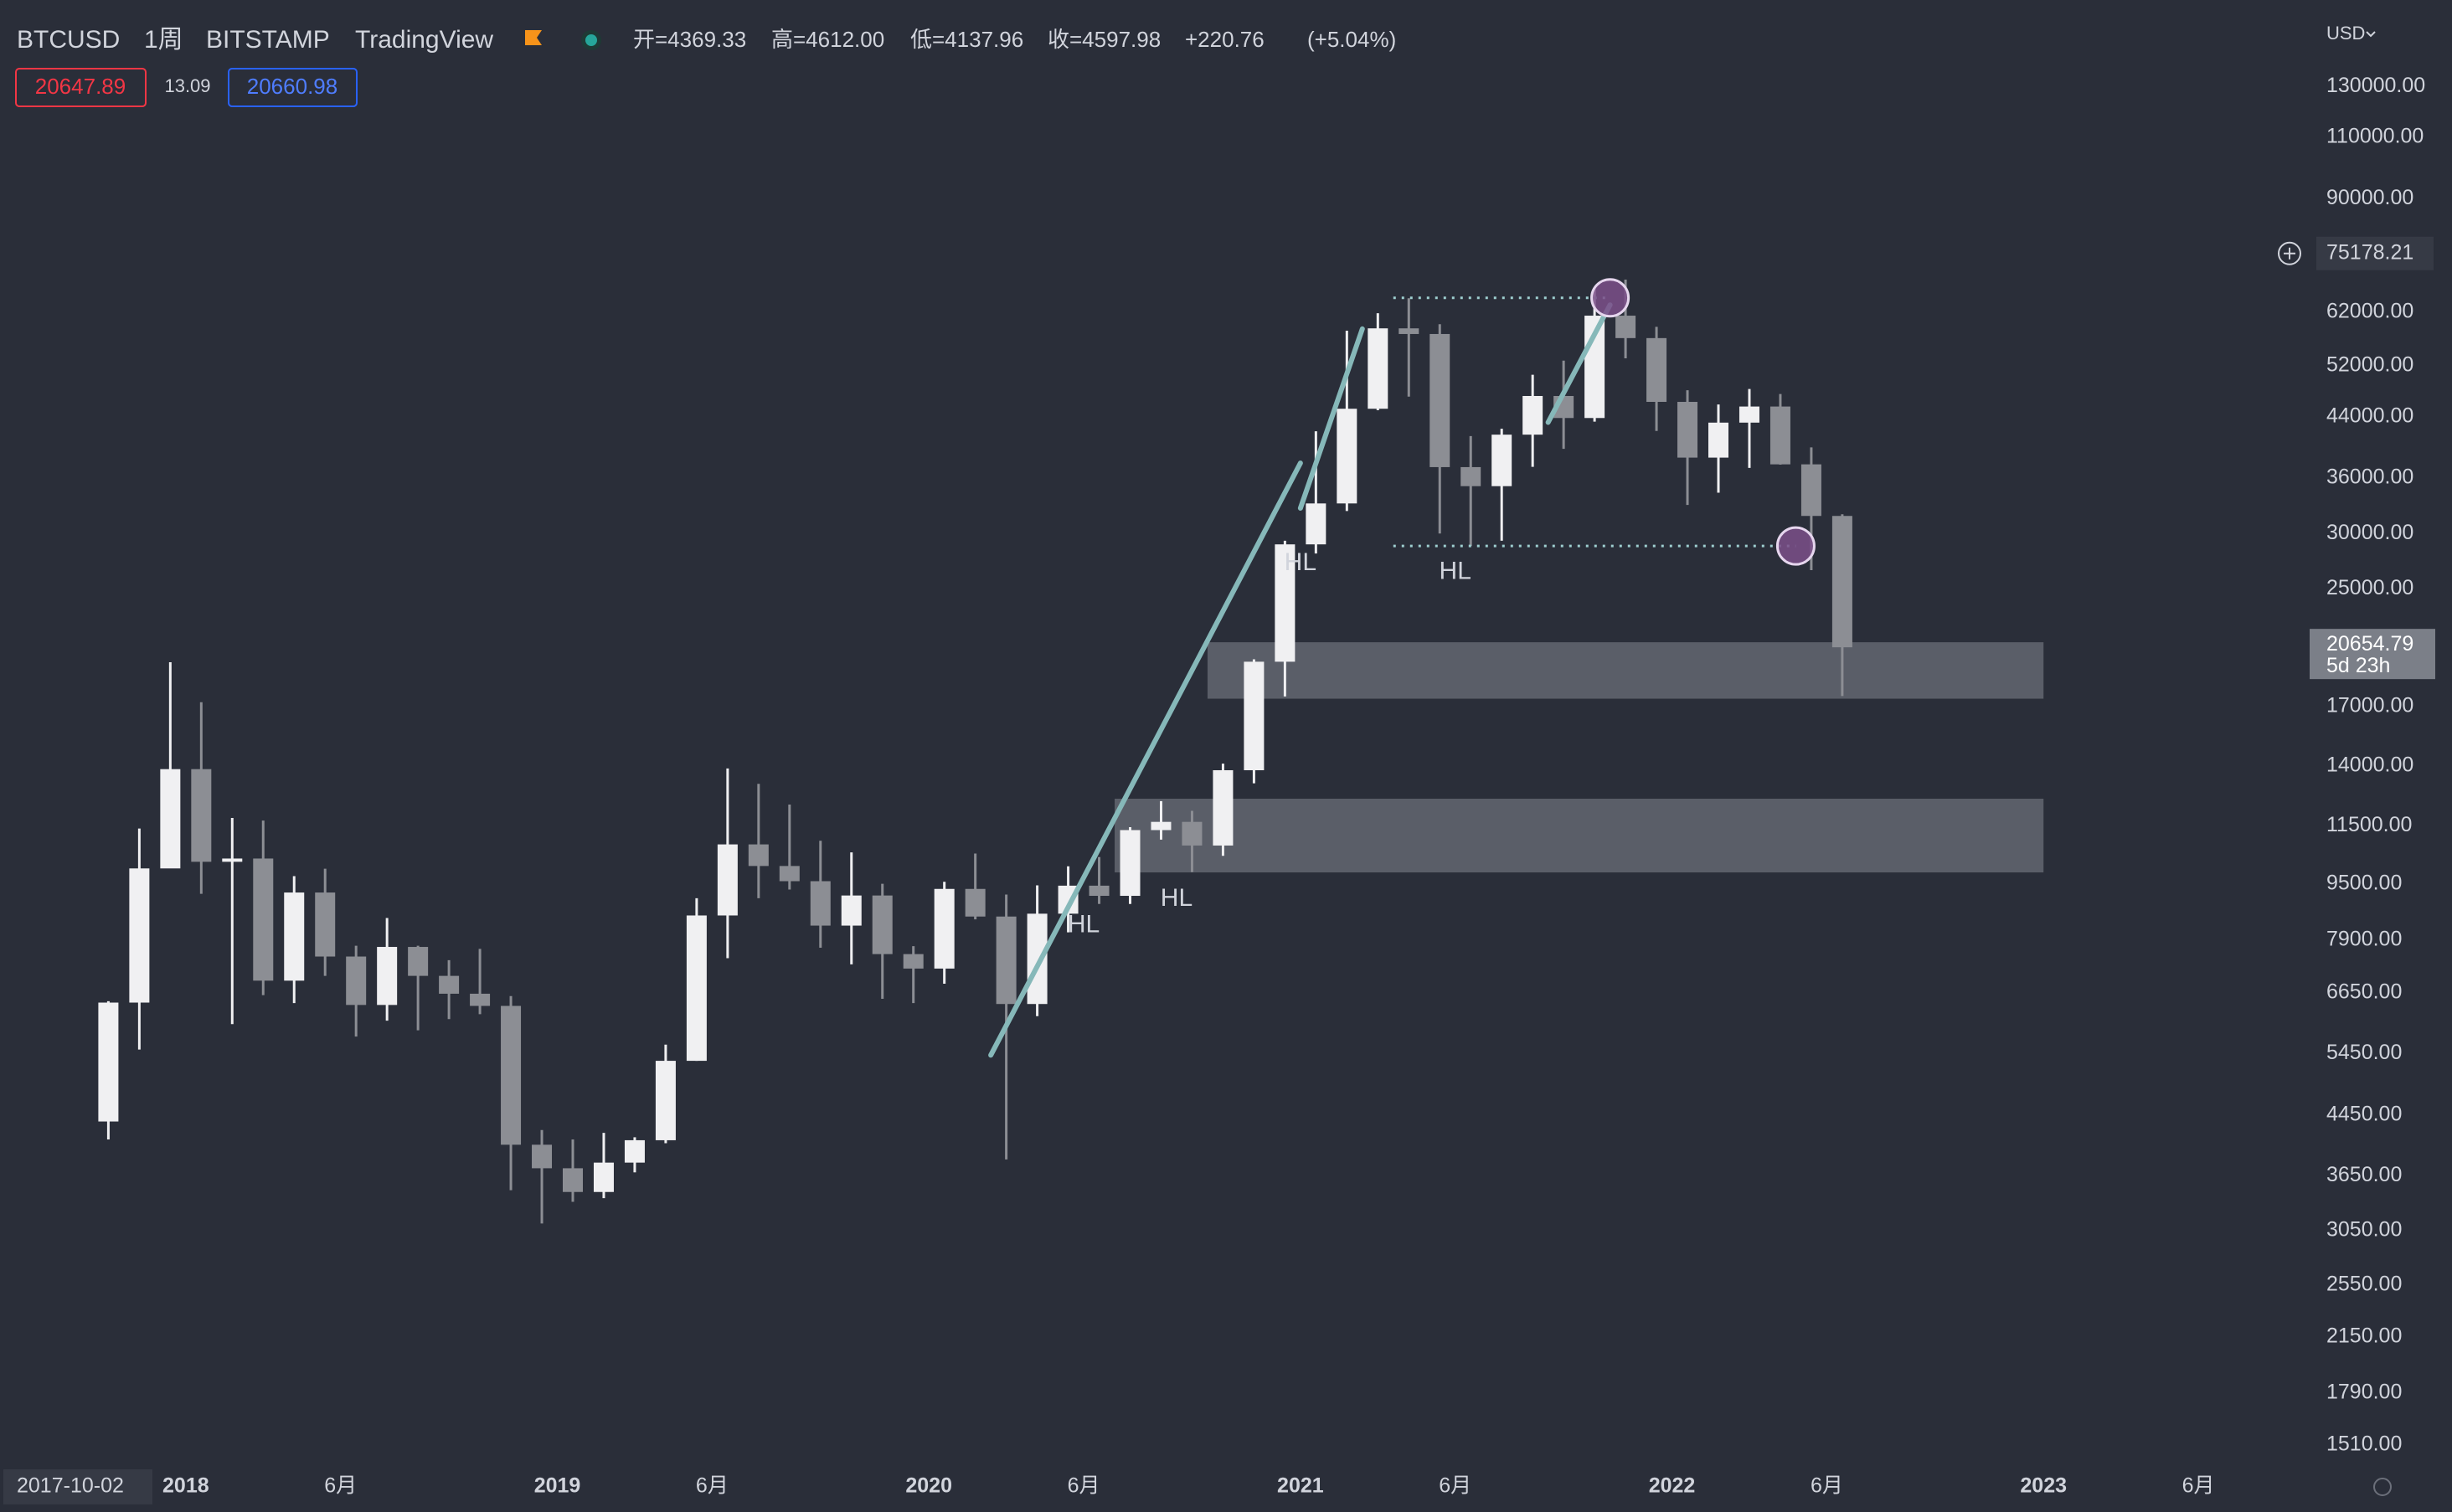  I want to click on settings-icon, so click(2382, 1487).